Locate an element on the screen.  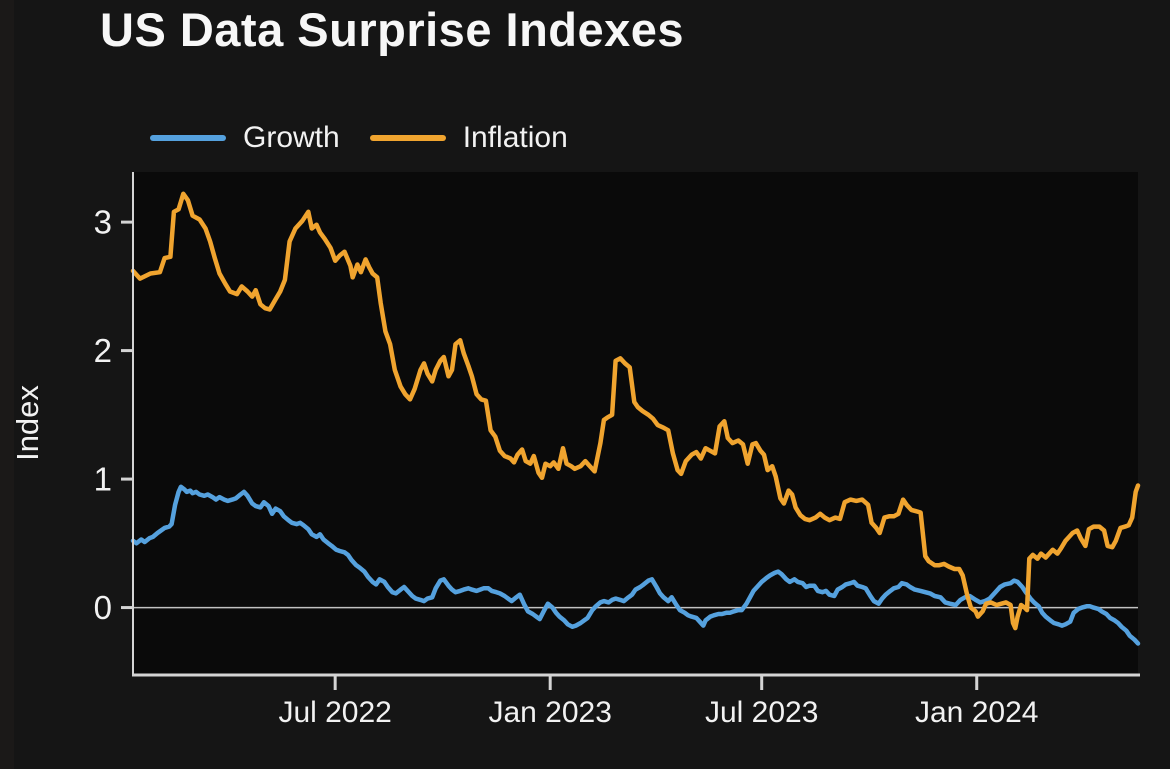
x-tick-label: Jan 2024 is located at coordinates (976, 712).